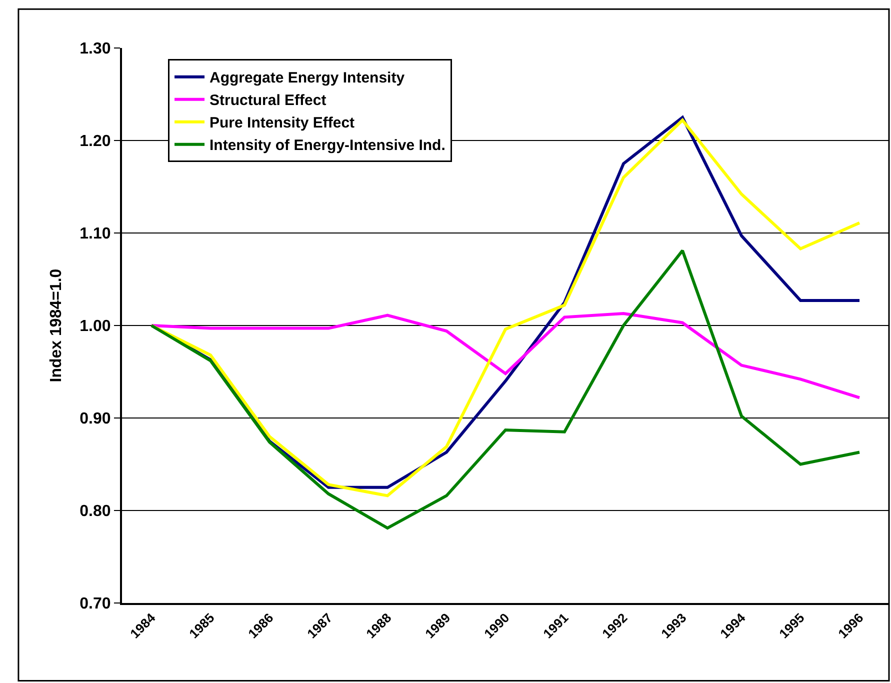 This screenshot has height=683, width=891. I want to click on line-series, so click(505, 356).